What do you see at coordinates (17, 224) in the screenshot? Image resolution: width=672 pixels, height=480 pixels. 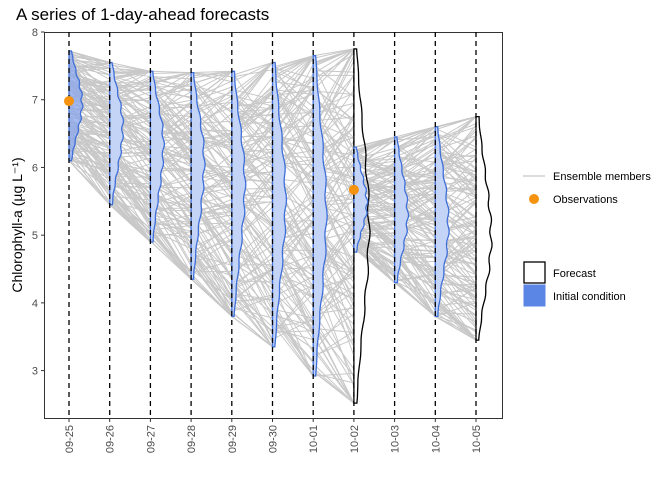 I see `y-axis-title: Chlorophyll-a (µg L⁻¹)` at bounding box center [17, 224].